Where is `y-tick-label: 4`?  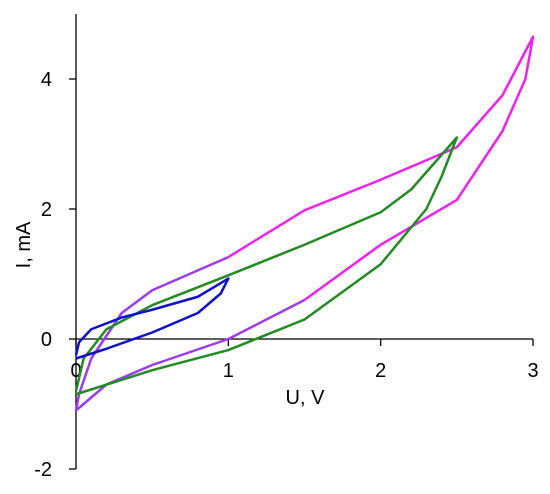
y-tick-label: 4 is located at coordinates (46, 80).